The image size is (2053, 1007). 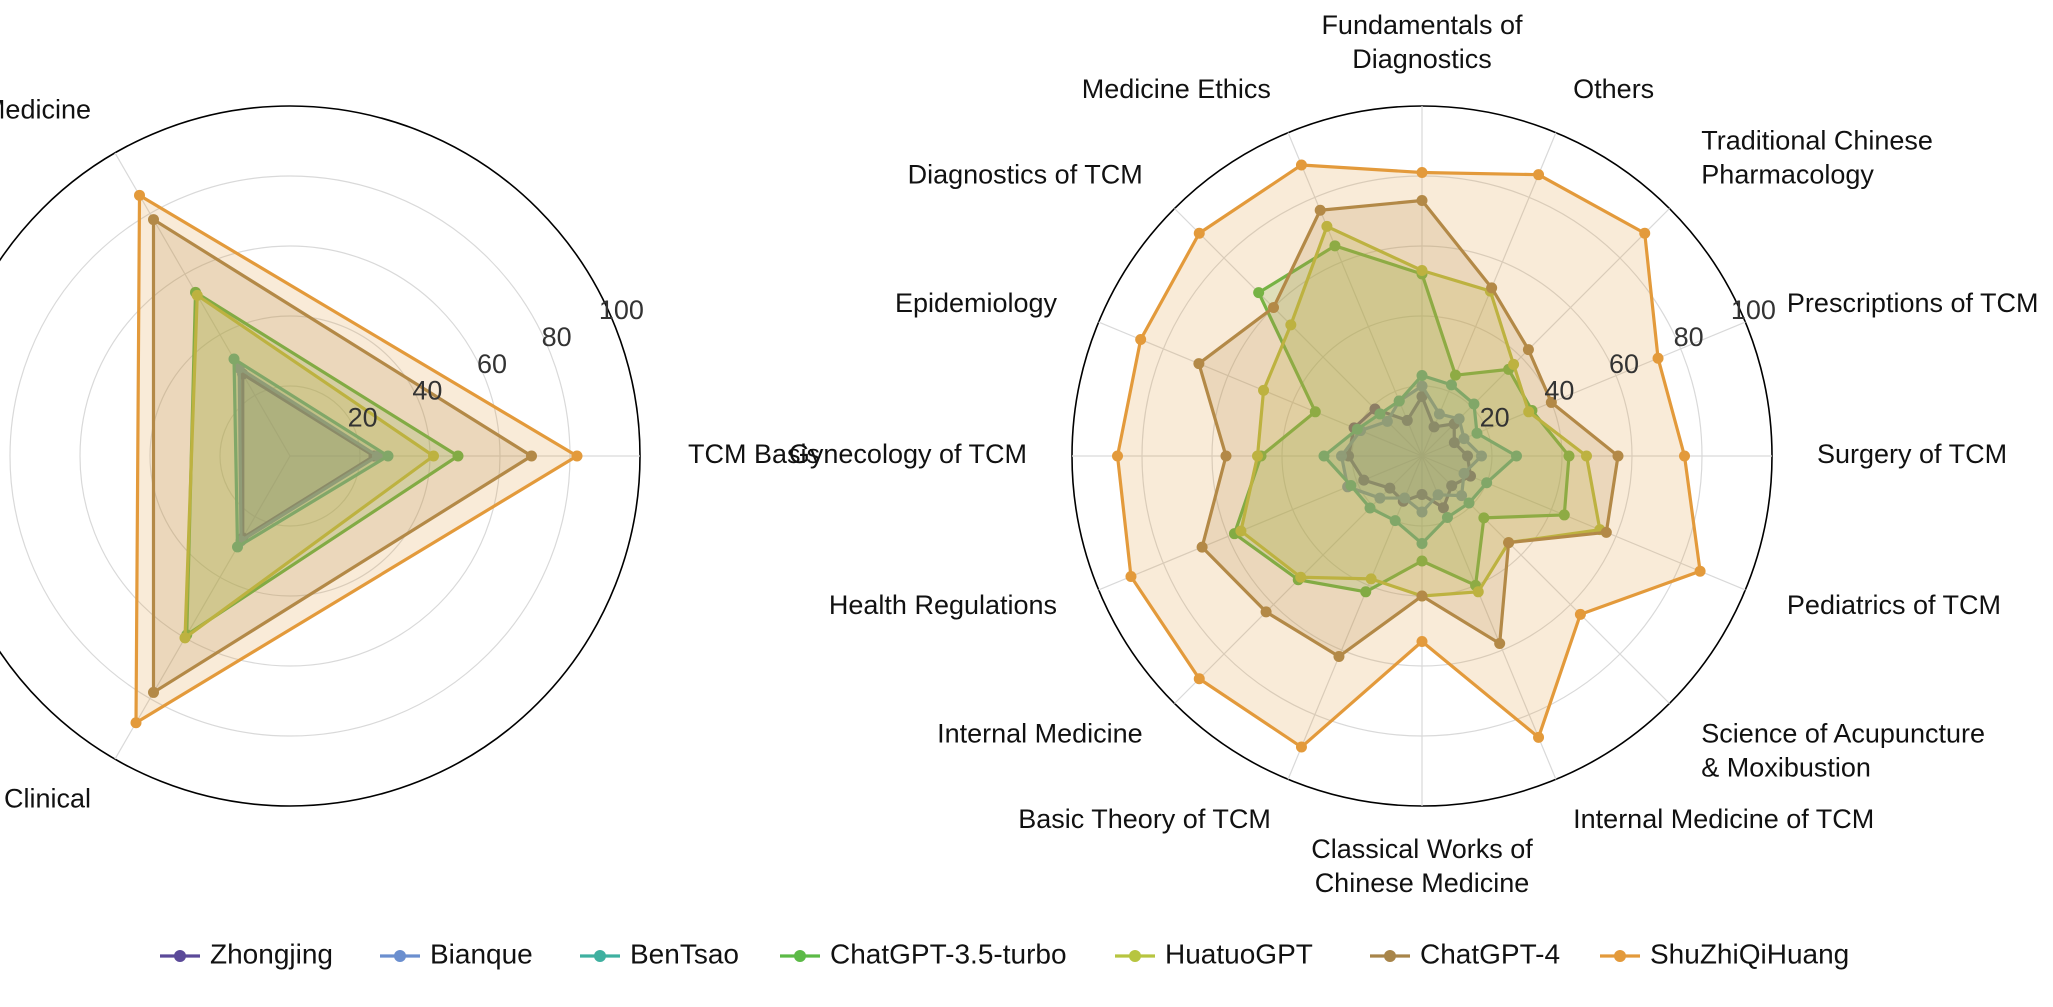 What do you see at coordinates (1144, 819) in the screenshot?
I see `category-label: Basic Theory of TCM` at bounding box center [1144, 819].